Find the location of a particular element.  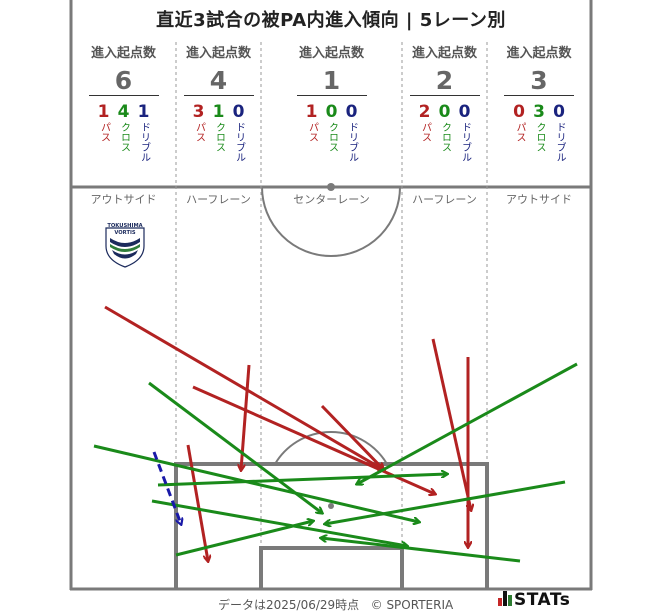

pass-count: 3 パス is located at coordinates (199, 132).